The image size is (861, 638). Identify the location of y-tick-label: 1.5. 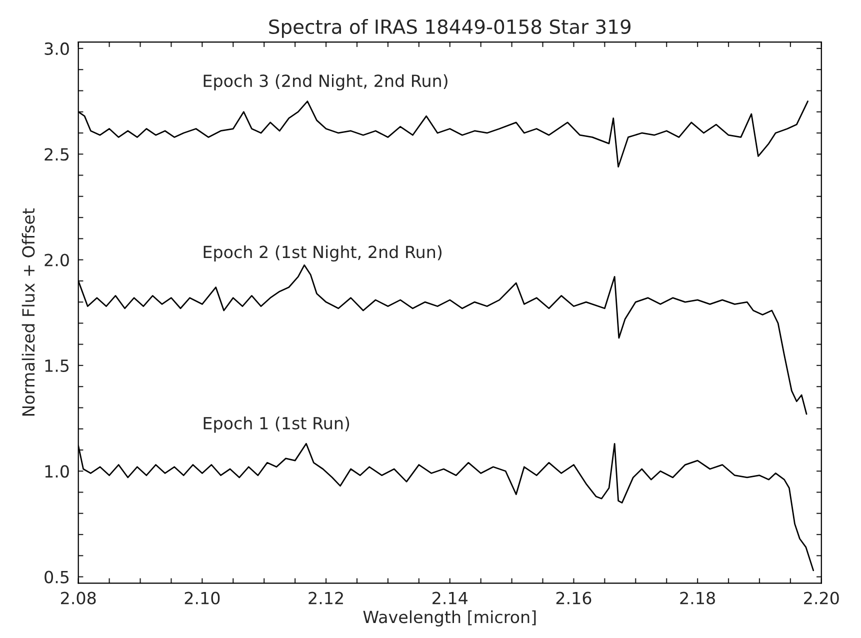
(57, 366).